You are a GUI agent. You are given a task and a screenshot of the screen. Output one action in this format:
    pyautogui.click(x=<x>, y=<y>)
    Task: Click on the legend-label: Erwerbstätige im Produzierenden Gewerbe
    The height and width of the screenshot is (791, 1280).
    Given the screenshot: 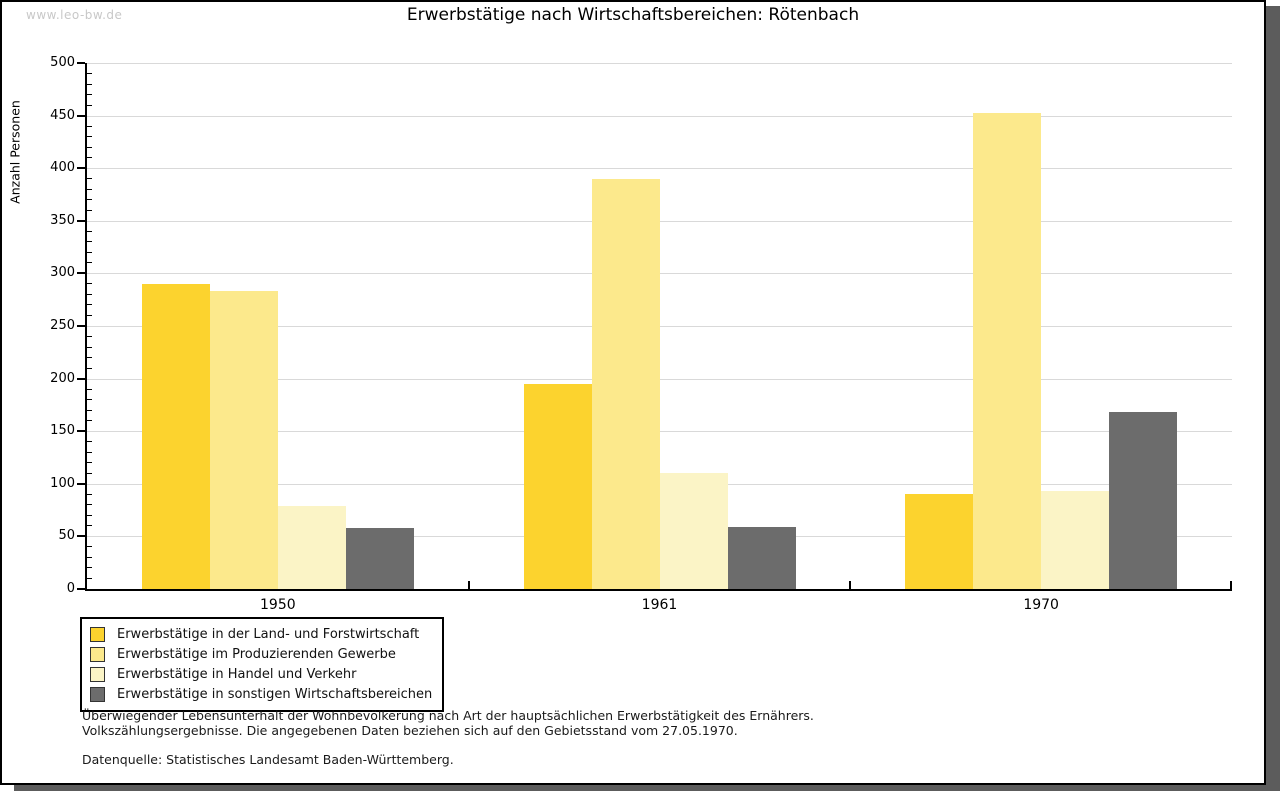 What is the action you would take?
    pyautogui.click(x=256, y=654)
    